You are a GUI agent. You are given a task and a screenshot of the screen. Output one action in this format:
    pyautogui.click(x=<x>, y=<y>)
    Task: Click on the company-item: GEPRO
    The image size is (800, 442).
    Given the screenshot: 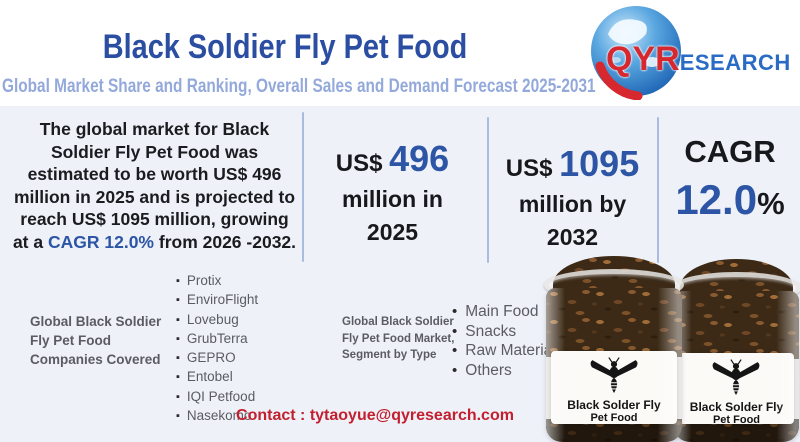 What is the action you would take?
    pyautogui.click(x=217, y=358)
    